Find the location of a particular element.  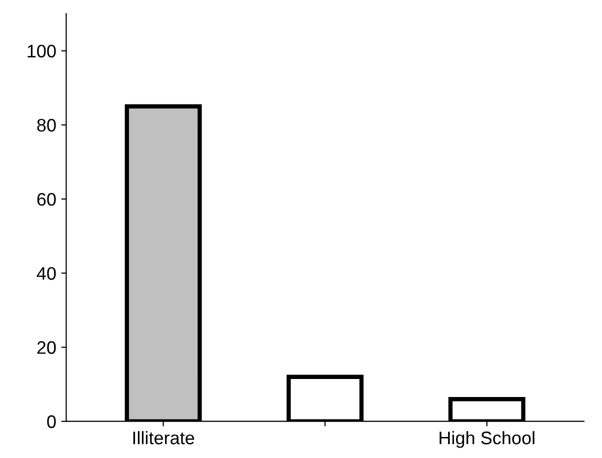

y-tick-label: 40 is located at coordinates (46, 273).